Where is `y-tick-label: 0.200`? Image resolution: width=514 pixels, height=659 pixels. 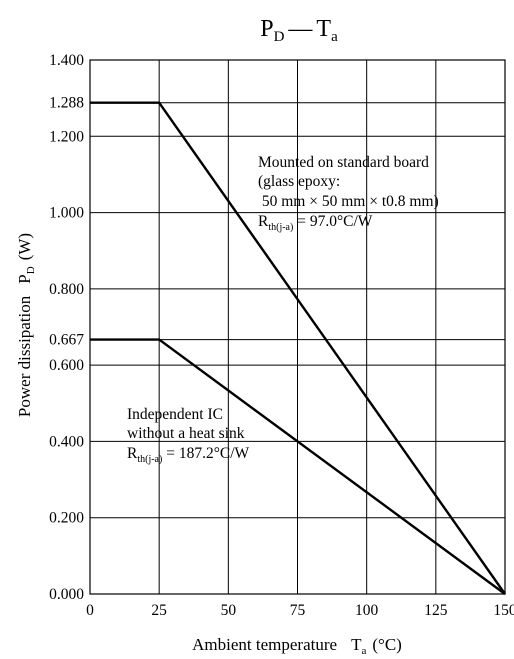
y-tick-label: 0.200 is located at coordinates (66, 518).